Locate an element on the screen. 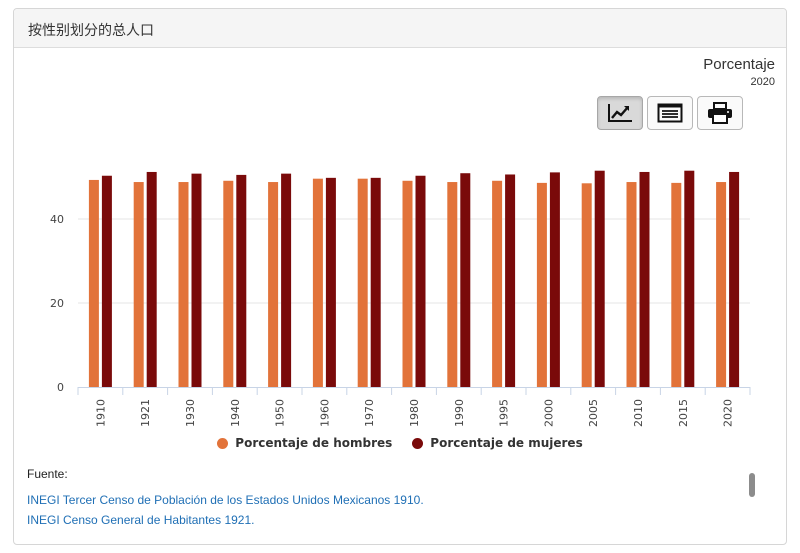  x-tick-label: 1950 is located at coordinates (280, 413).